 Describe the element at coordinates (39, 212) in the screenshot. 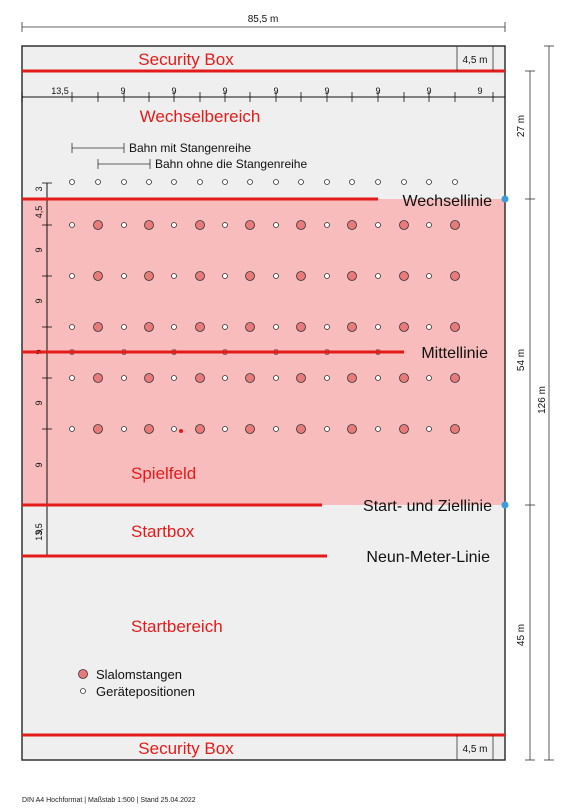

I see `left-ruler-label: 4,5` at that location.